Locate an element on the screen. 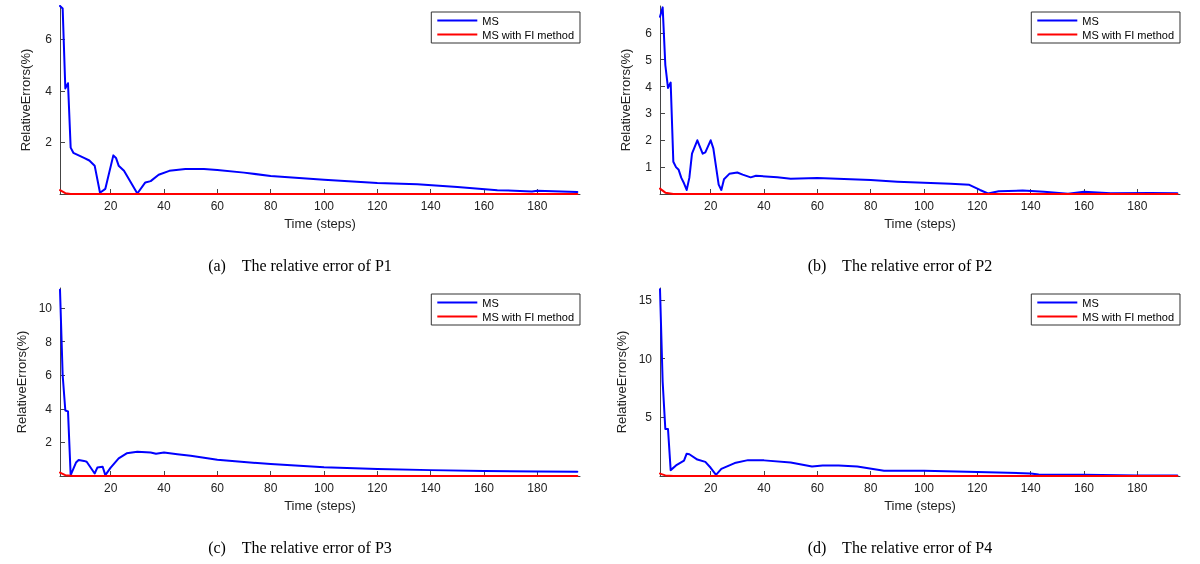 The width and height of the screenshot is (1200, 564). y-tick-label: 3 is located at coordinates (649, 113).